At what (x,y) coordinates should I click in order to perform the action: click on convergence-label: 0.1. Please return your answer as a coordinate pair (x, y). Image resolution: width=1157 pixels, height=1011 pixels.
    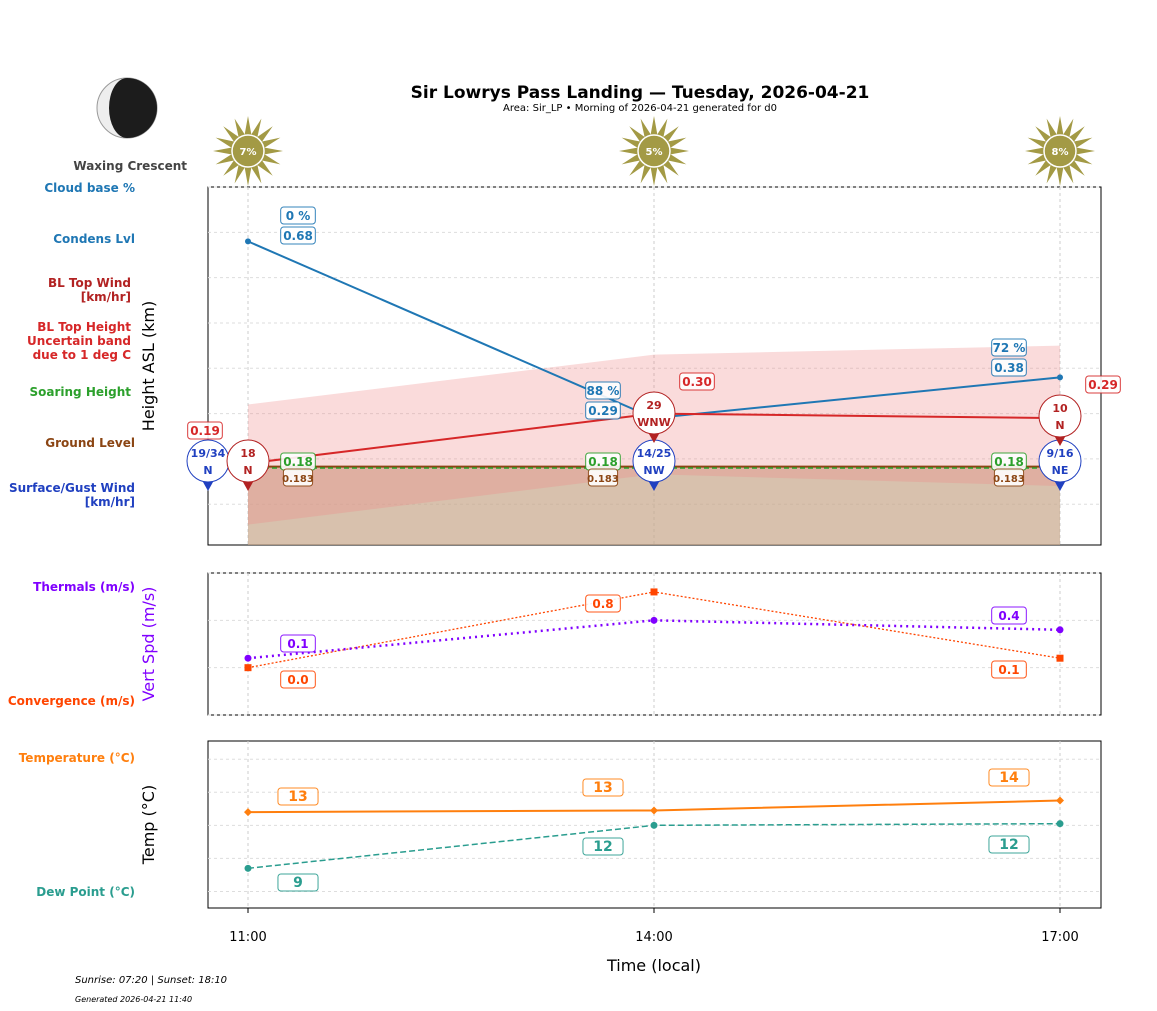
    Looking at the image, I should click on (1008, 670).